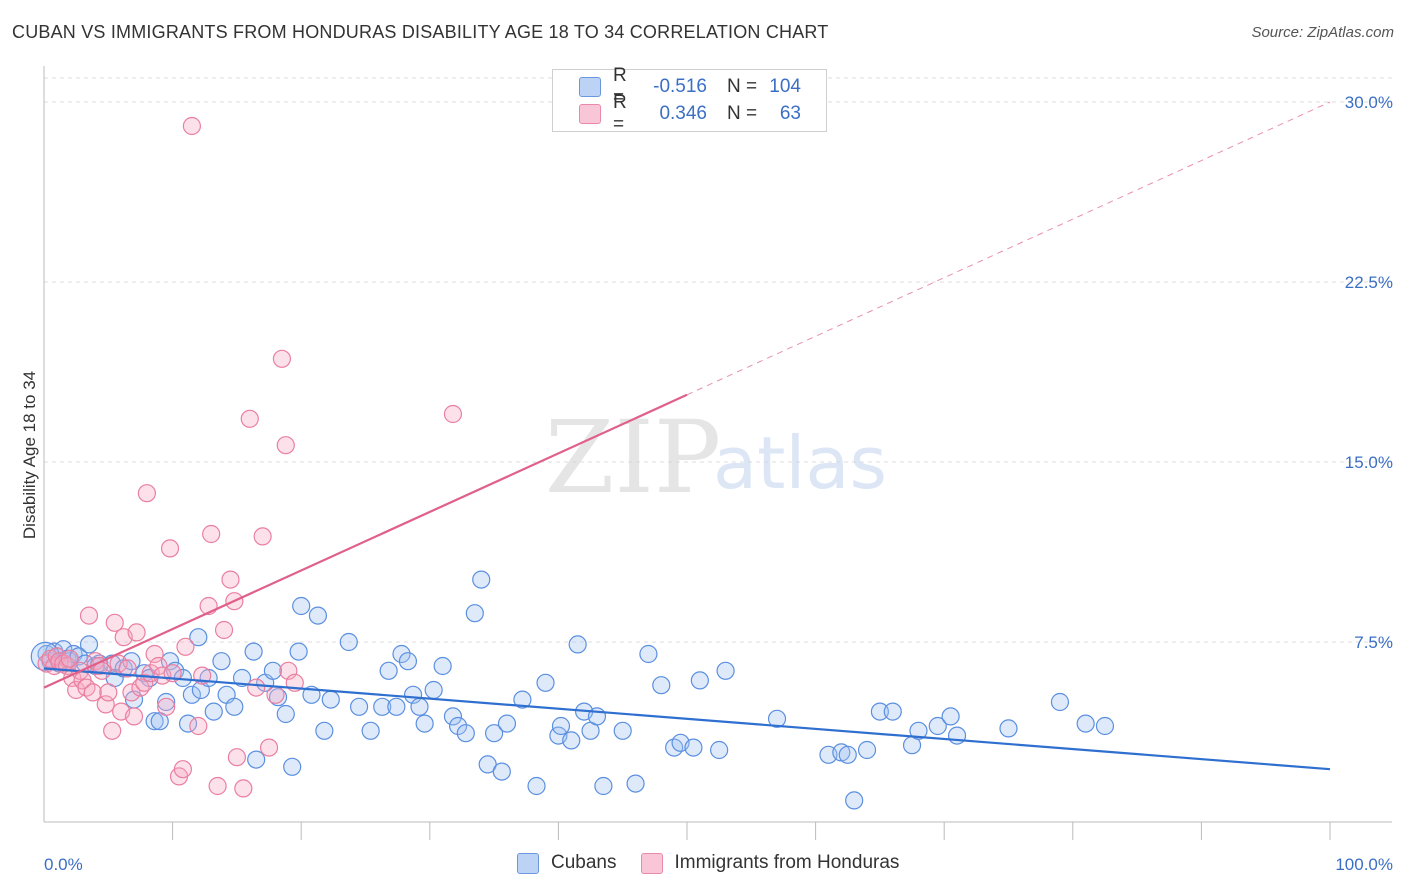 This screenshot has height=892, width=1406. Describe the element at coordinates (680, 86) in the screenshot. I see `cubans-r-value: -0.516` at that location.